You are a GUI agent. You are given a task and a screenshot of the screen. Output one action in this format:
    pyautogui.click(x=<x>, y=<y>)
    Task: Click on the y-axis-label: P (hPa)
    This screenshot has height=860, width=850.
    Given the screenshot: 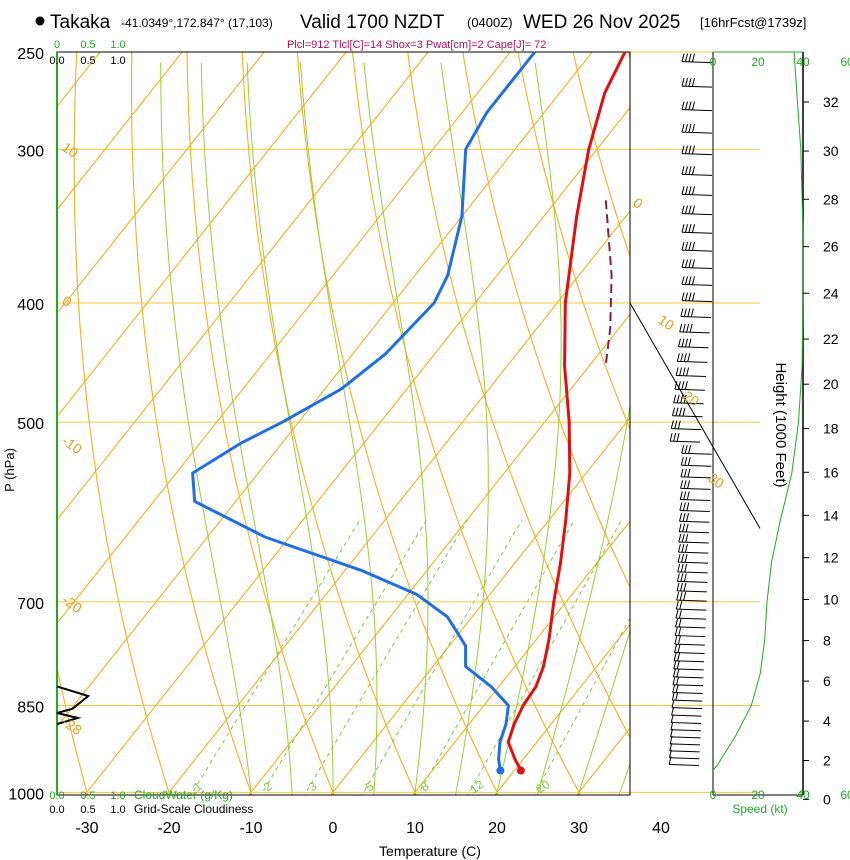 What is the action you would take?
    pyautogui.click(x=9, y=470)
    